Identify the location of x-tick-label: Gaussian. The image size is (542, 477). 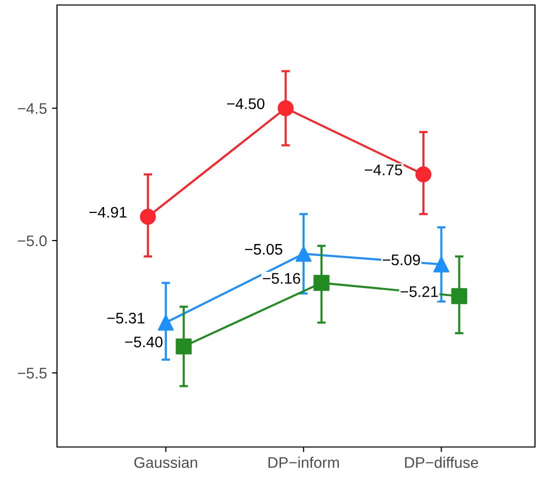
(166, 462).